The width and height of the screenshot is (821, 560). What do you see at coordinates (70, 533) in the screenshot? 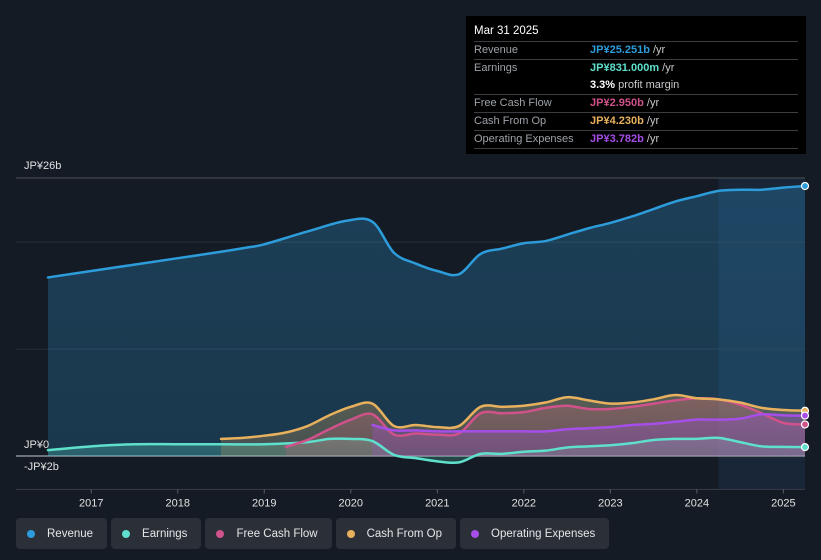
I see `legend-label: Revenue` at bounding box center [70, 533].